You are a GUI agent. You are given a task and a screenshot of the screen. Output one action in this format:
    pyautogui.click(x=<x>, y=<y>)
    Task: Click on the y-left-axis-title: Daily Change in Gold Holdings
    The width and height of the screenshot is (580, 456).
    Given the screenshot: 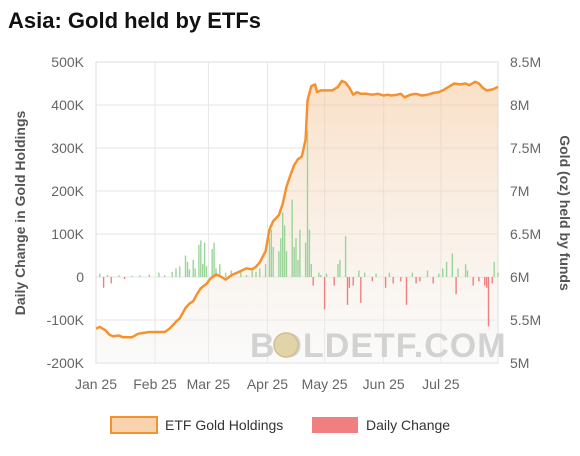 What is the action you would take?
    pyautogui.click(x=20, y=213)
    